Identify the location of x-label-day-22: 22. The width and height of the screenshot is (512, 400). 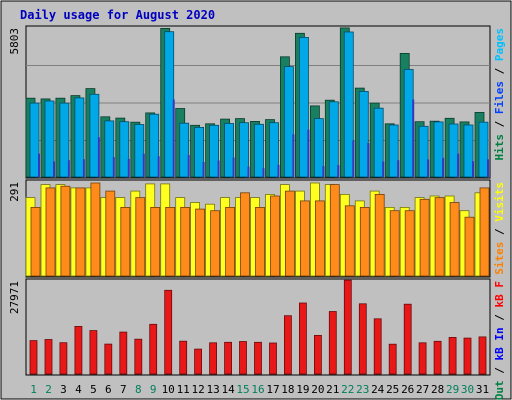
(347, 389).